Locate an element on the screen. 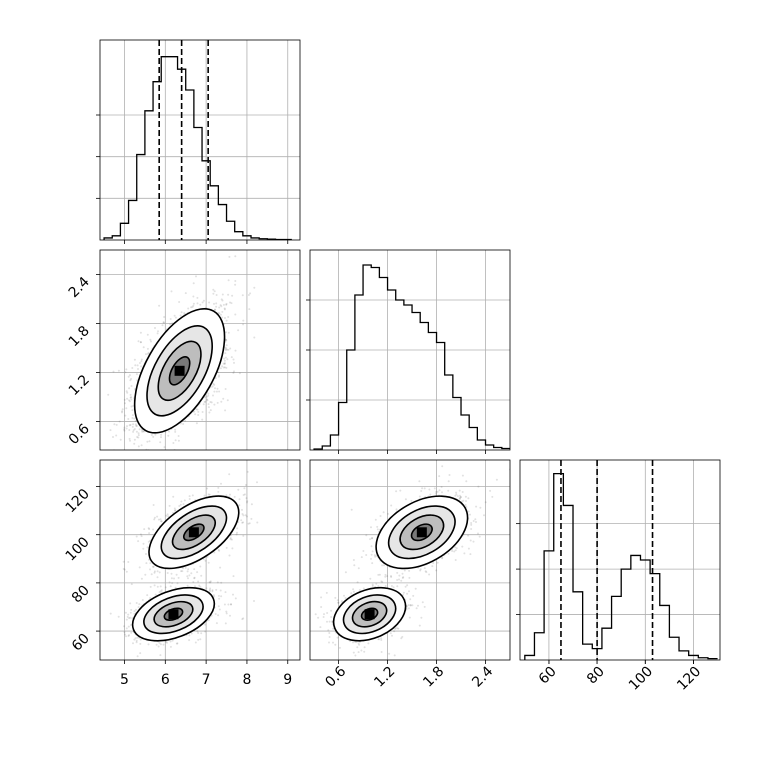 The width and height of the screenshot is (760, 760). density-peak-cell is located at coordinates (179, 370).